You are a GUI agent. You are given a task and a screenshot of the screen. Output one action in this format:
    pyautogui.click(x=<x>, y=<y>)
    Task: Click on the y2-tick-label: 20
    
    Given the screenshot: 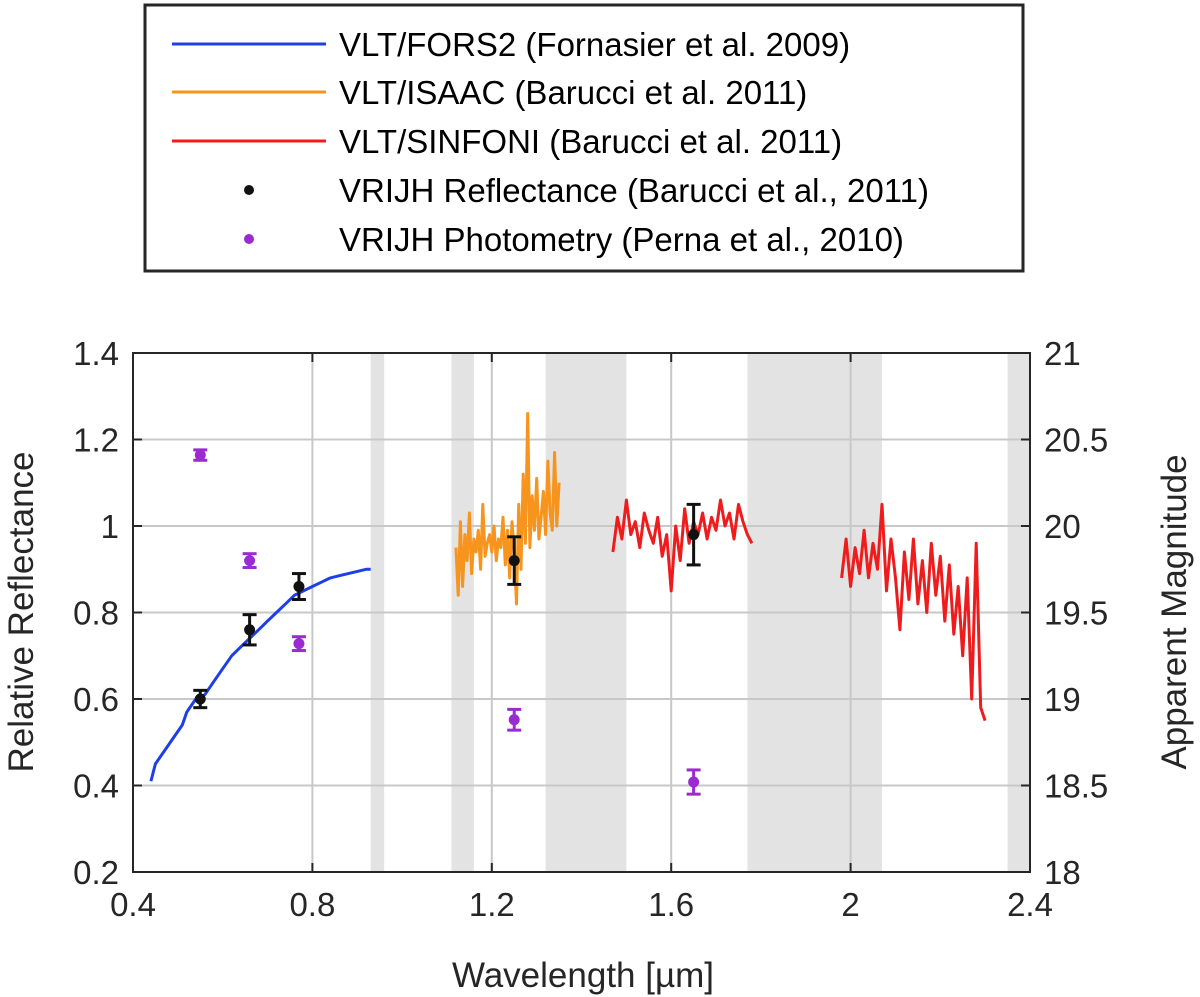 What is the action you would take?
    pyautogui.click(x=1062, y=526)
    